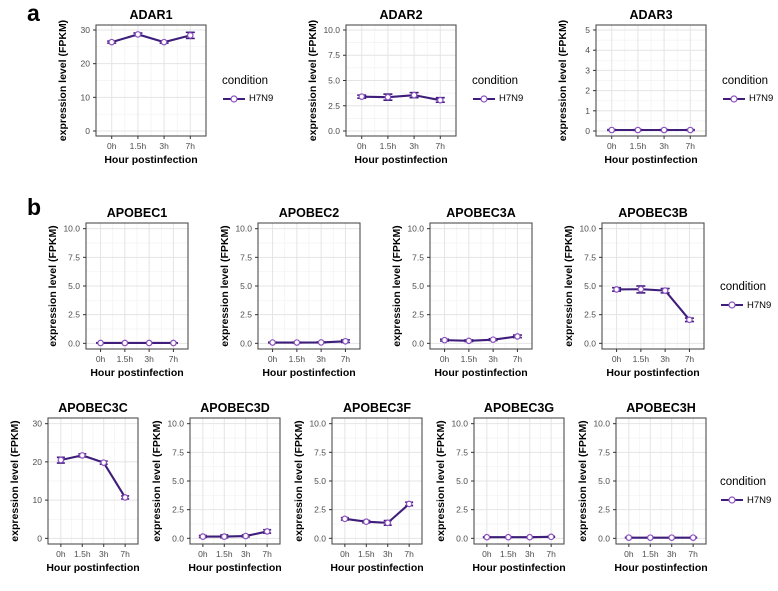 The image size is (778, 591). I want to click on chart-title: ADAR1, so click(150, 15).